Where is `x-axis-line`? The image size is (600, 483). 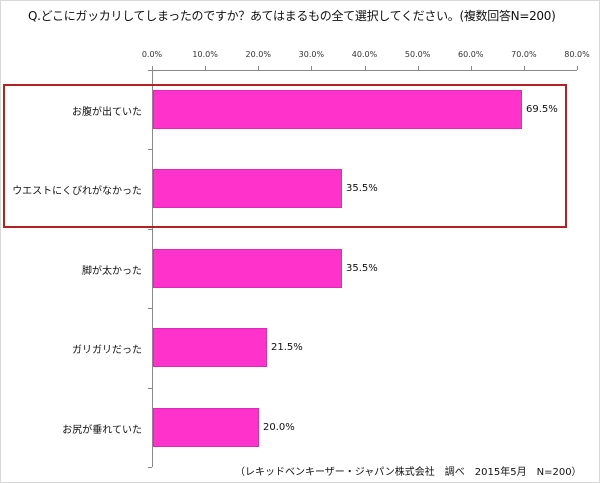
x-axis-line is located at coordinates (364, 70).